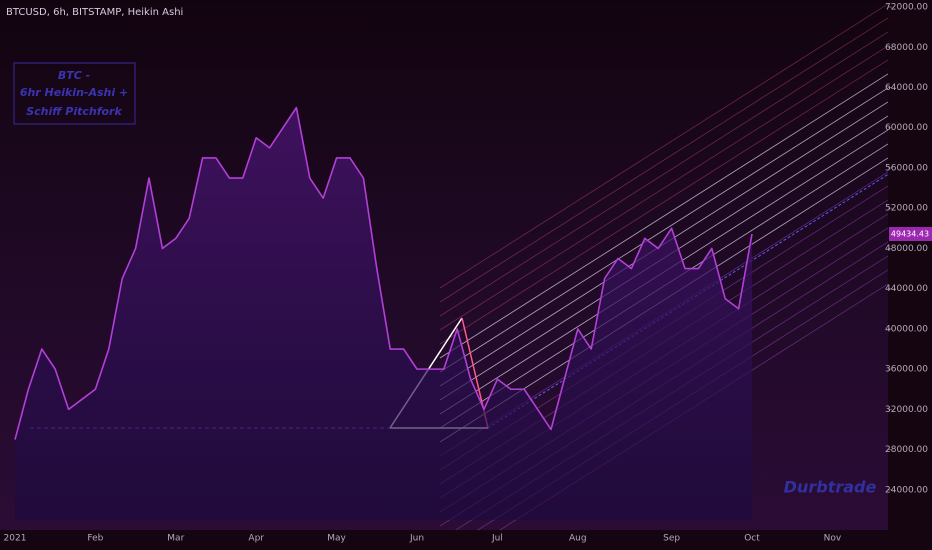  What do you see at coordinates (15, 539) in the screenshot?
I see `x-tick-label: 2021` at bounding box center [15, 539].